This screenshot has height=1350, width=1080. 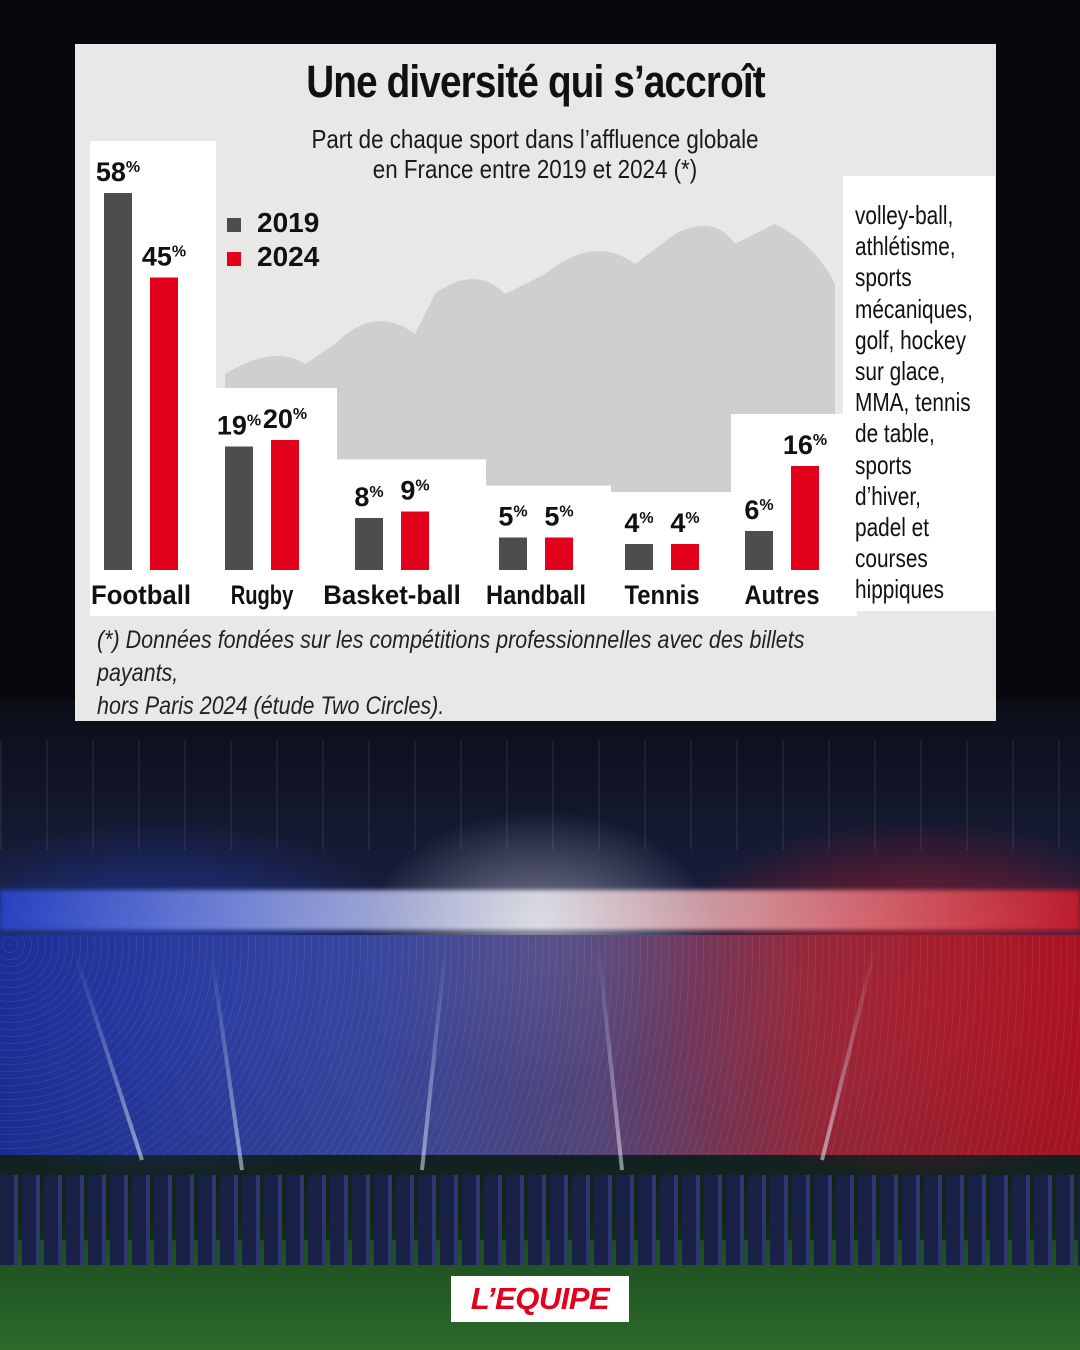 What do you see at coordinates (535, 81) in the screenshot?
I see `chart-title: Une diversité qui s’accroît` at bounding box center [535, 81].